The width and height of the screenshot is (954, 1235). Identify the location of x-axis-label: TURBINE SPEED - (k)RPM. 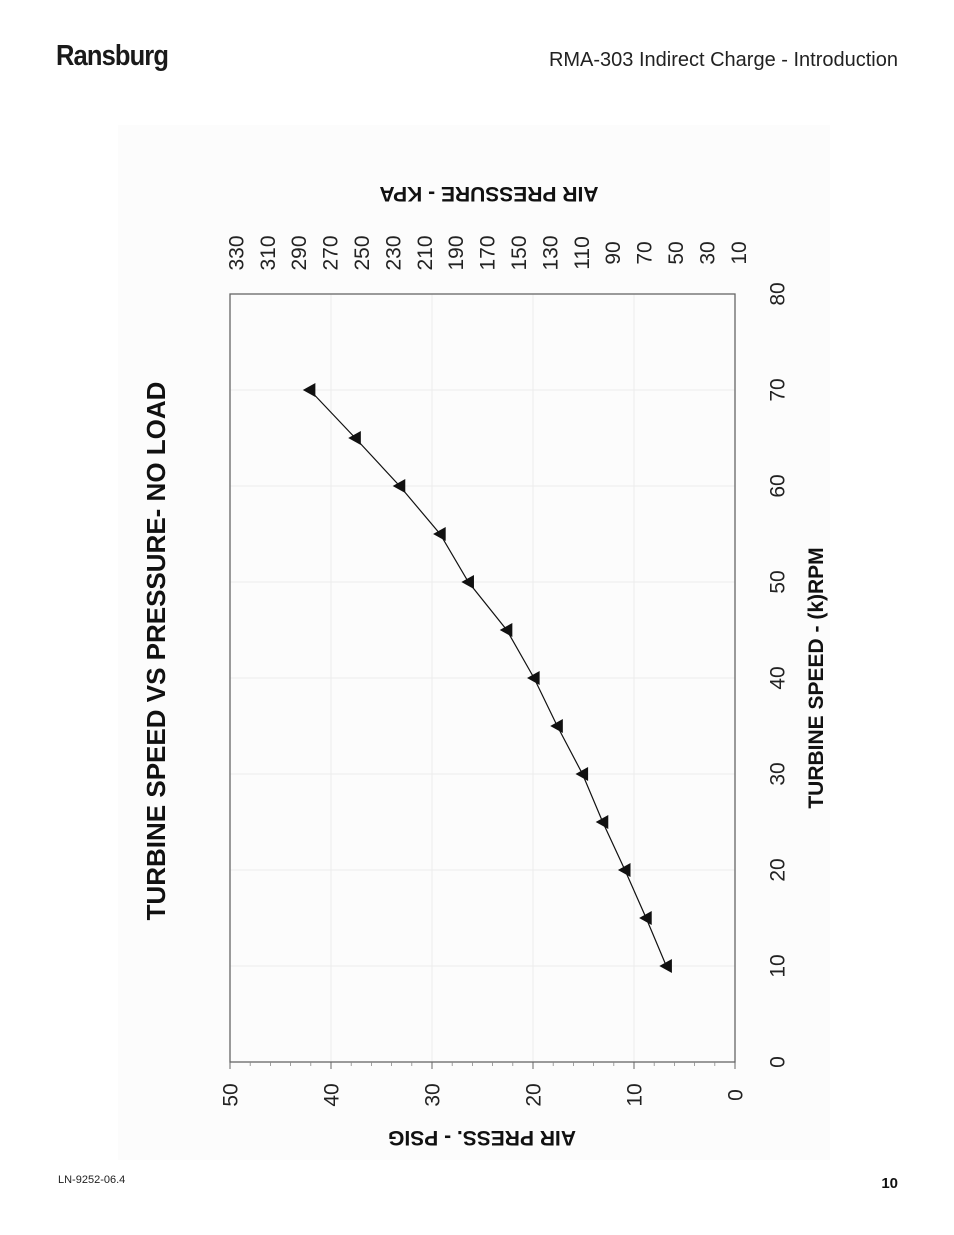
(816, 677).